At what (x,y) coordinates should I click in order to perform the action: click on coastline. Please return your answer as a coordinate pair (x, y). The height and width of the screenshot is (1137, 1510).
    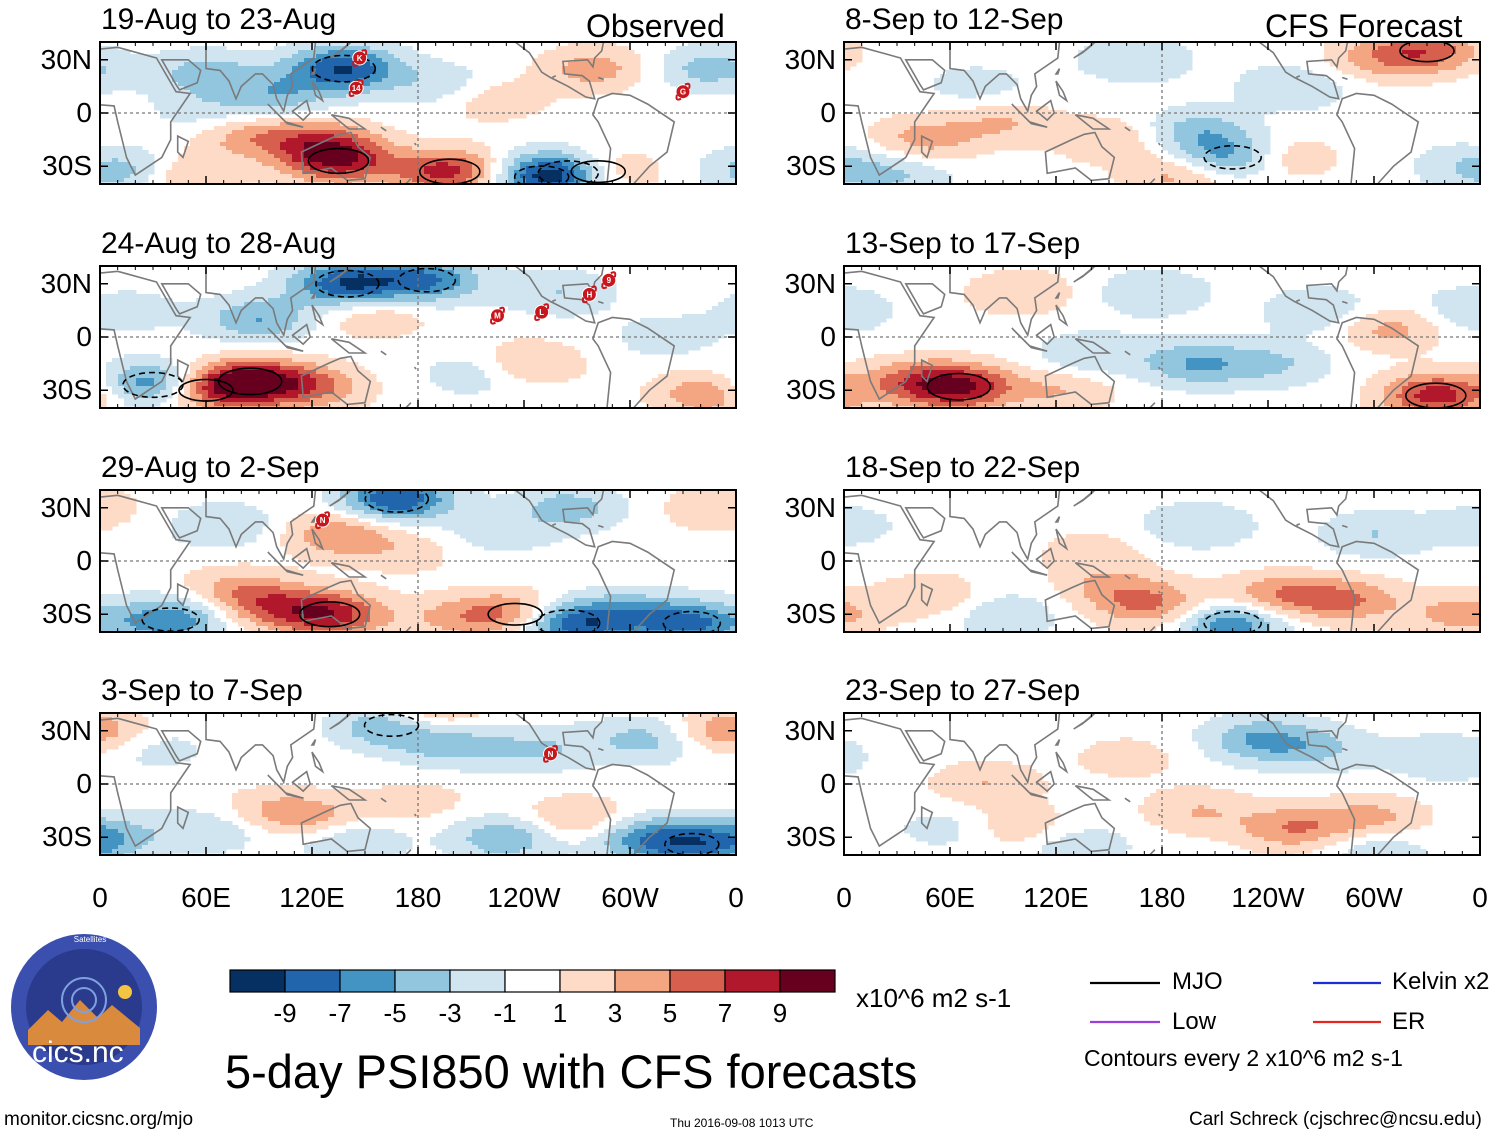
    Looking at the image, I should click on (336, 156).